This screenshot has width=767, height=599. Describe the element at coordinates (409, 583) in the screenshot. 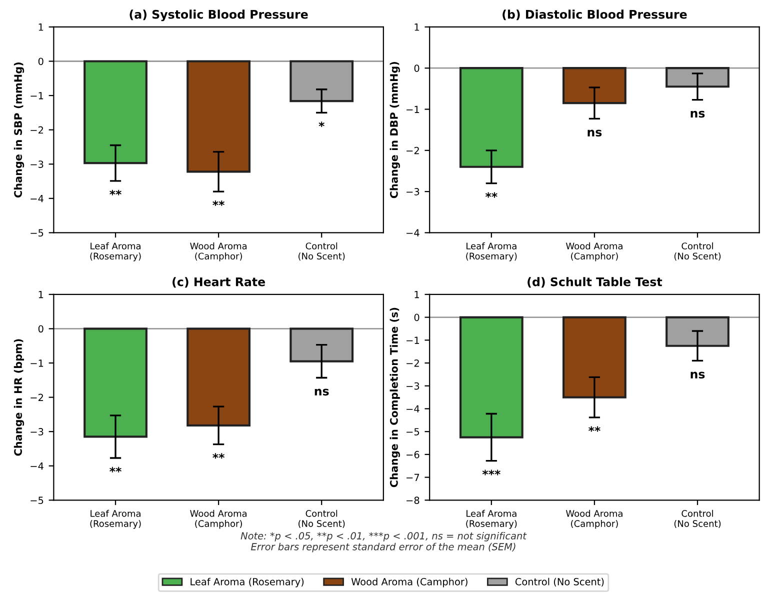

I see `legend-label: Wood Aroma (Camphor)` at that location.